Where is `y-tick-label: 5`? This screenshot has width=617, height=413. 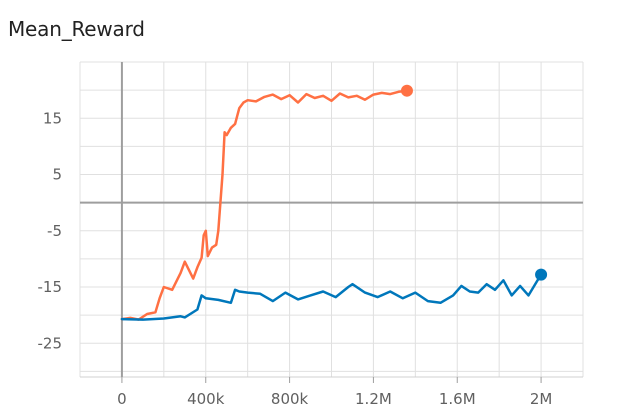
y-tick-label: 5 is located at coordinates (57, 175).